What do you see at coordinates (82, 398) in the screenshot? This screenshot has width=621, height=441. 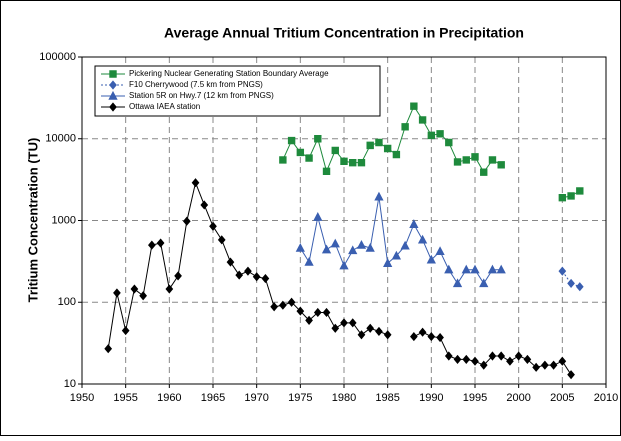 I see `x-tick-label: 1950` at bounding box center [82, 398].